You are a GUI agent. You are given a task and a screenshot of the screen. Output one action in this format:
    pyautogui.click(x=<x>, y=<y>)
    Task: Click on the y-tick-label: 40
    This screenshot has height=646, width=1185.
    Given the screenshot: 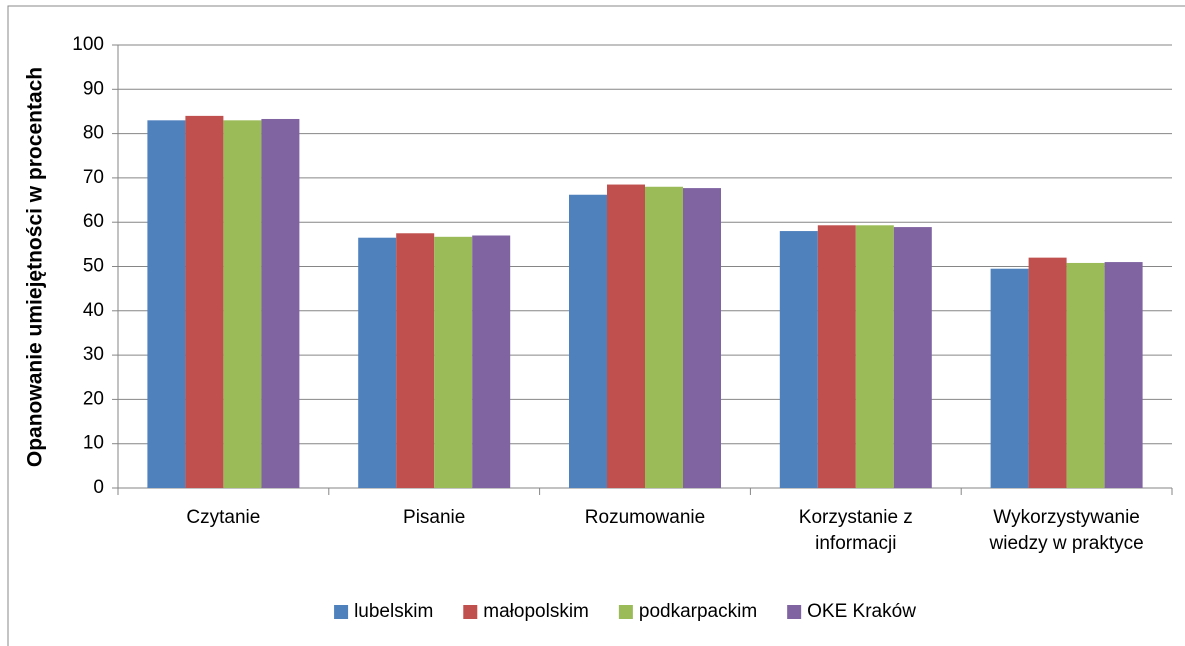 What is the action you would take?
    pyautogui.click(x=93, y=310)
    